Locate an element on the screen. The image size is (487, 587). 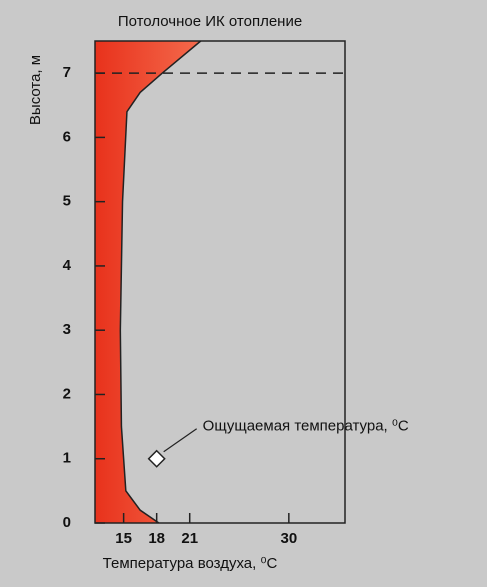
chart-title: Потолочное ИК отопление is located at coordinates (210, 21).